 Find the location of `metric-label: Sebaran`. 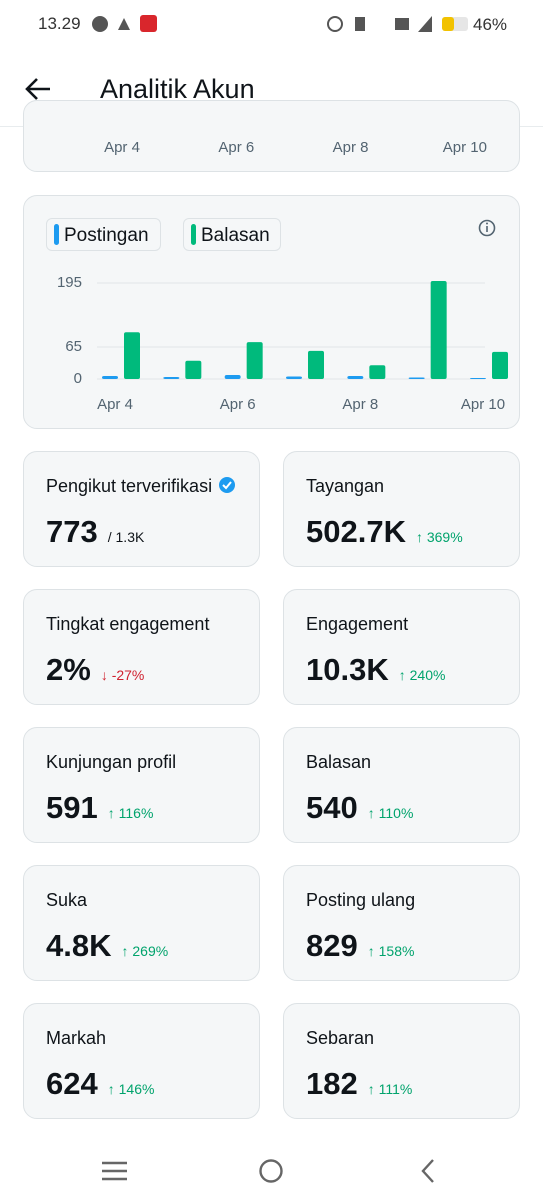

metric-label: Sebaran is located at coordinates (340, 1038).